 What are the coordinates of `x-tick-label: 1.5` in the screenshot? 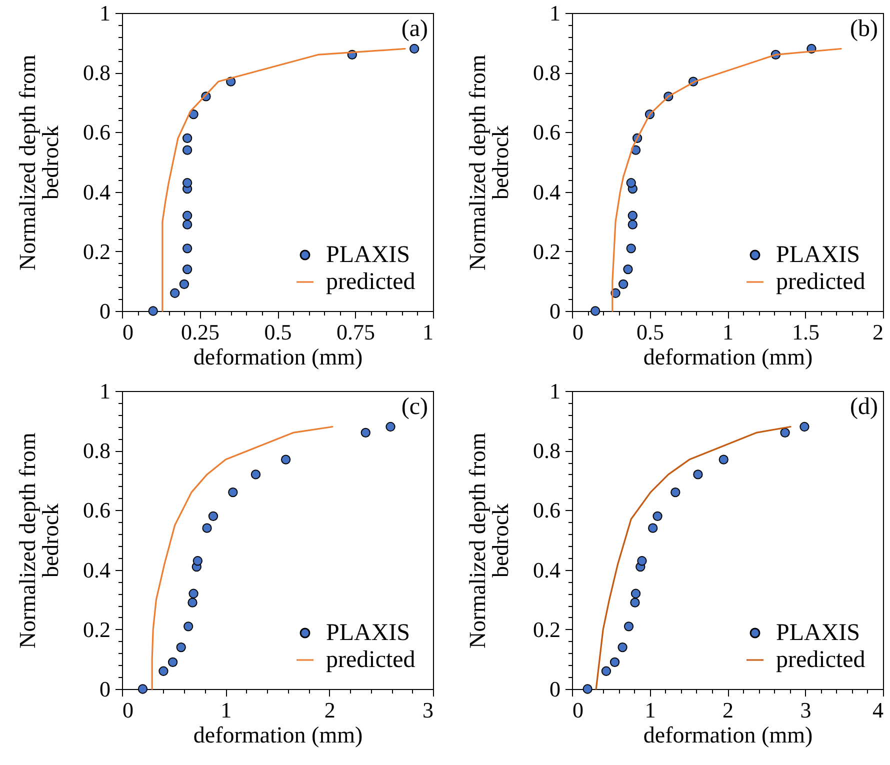 It's located at (806, 332).